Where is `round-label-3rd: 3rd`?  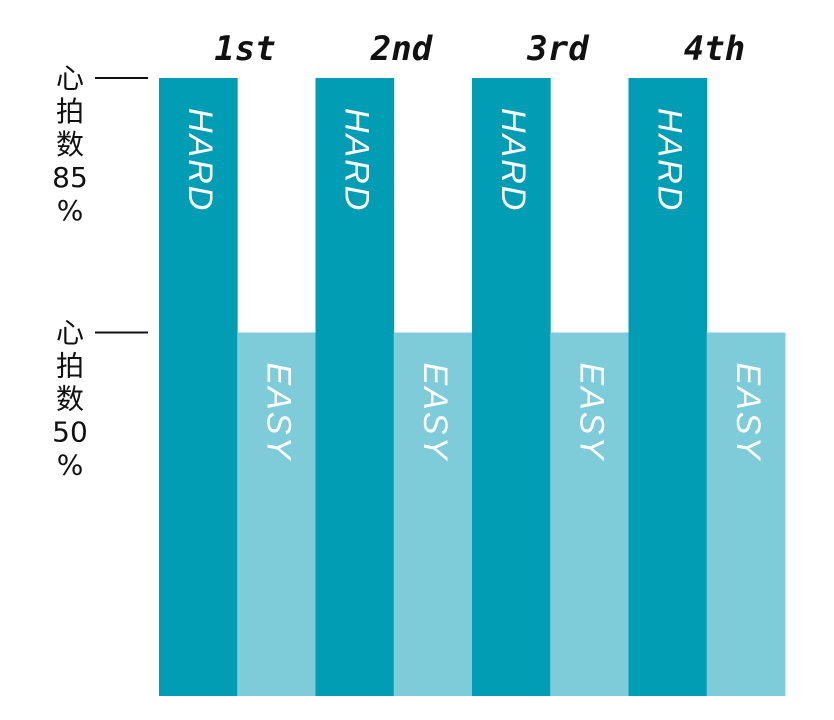
round-label-3rd: 3rd is located at coordinates (558, 49).